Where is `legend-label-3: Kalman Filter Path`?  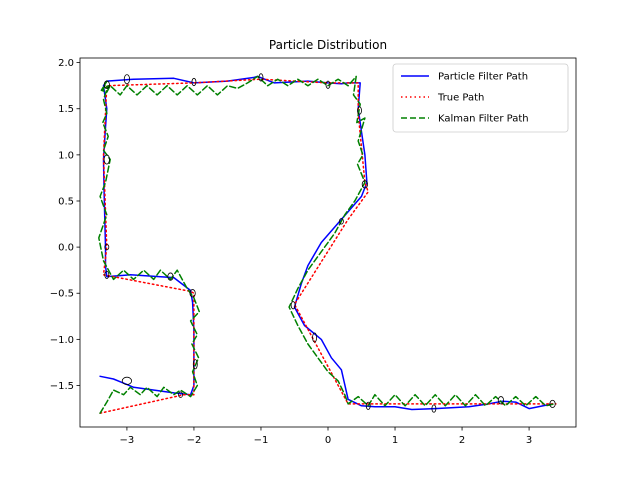 legend-label-3: Kalman Filter Path is located at coordinates (483, 119).